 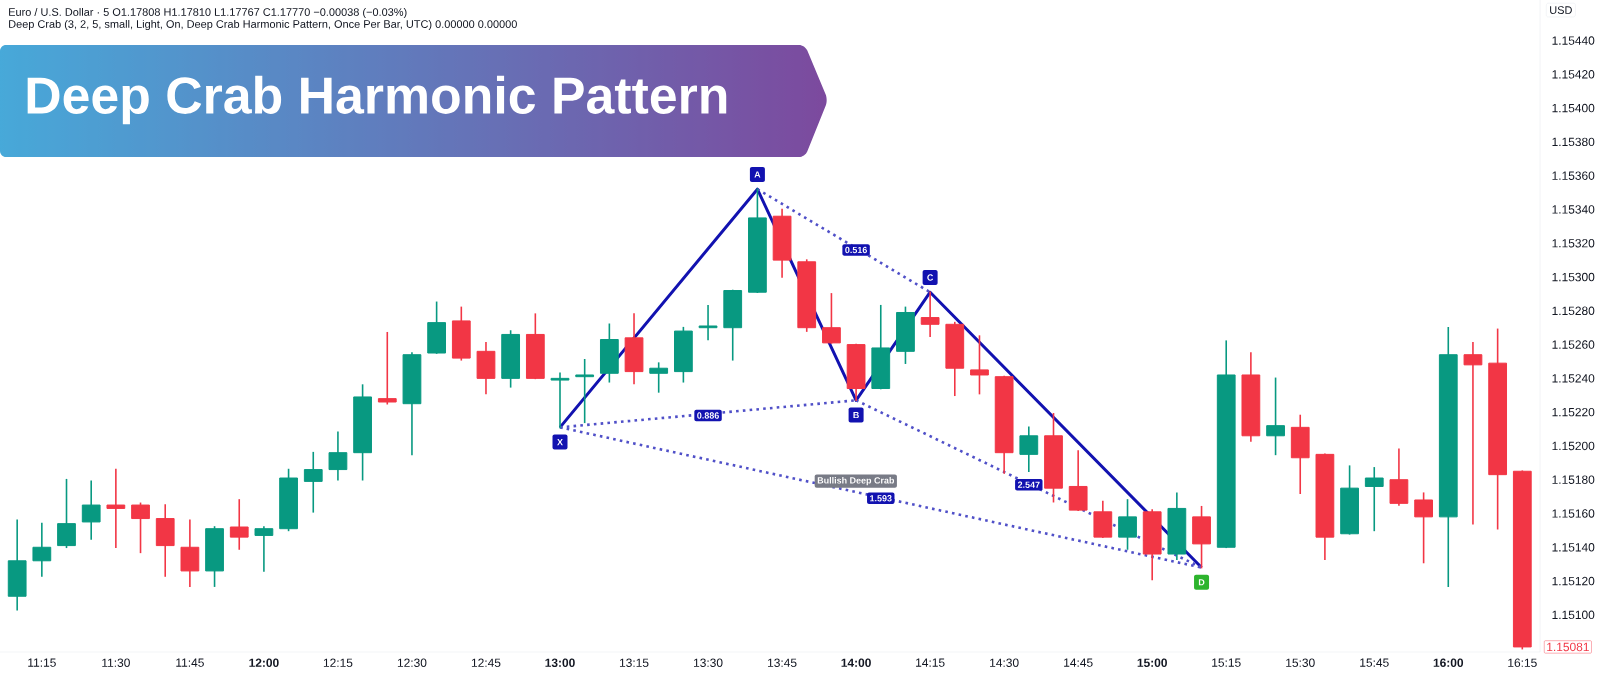 I want to click on x-tick-label: 11:15, so click(x=42, y=662).